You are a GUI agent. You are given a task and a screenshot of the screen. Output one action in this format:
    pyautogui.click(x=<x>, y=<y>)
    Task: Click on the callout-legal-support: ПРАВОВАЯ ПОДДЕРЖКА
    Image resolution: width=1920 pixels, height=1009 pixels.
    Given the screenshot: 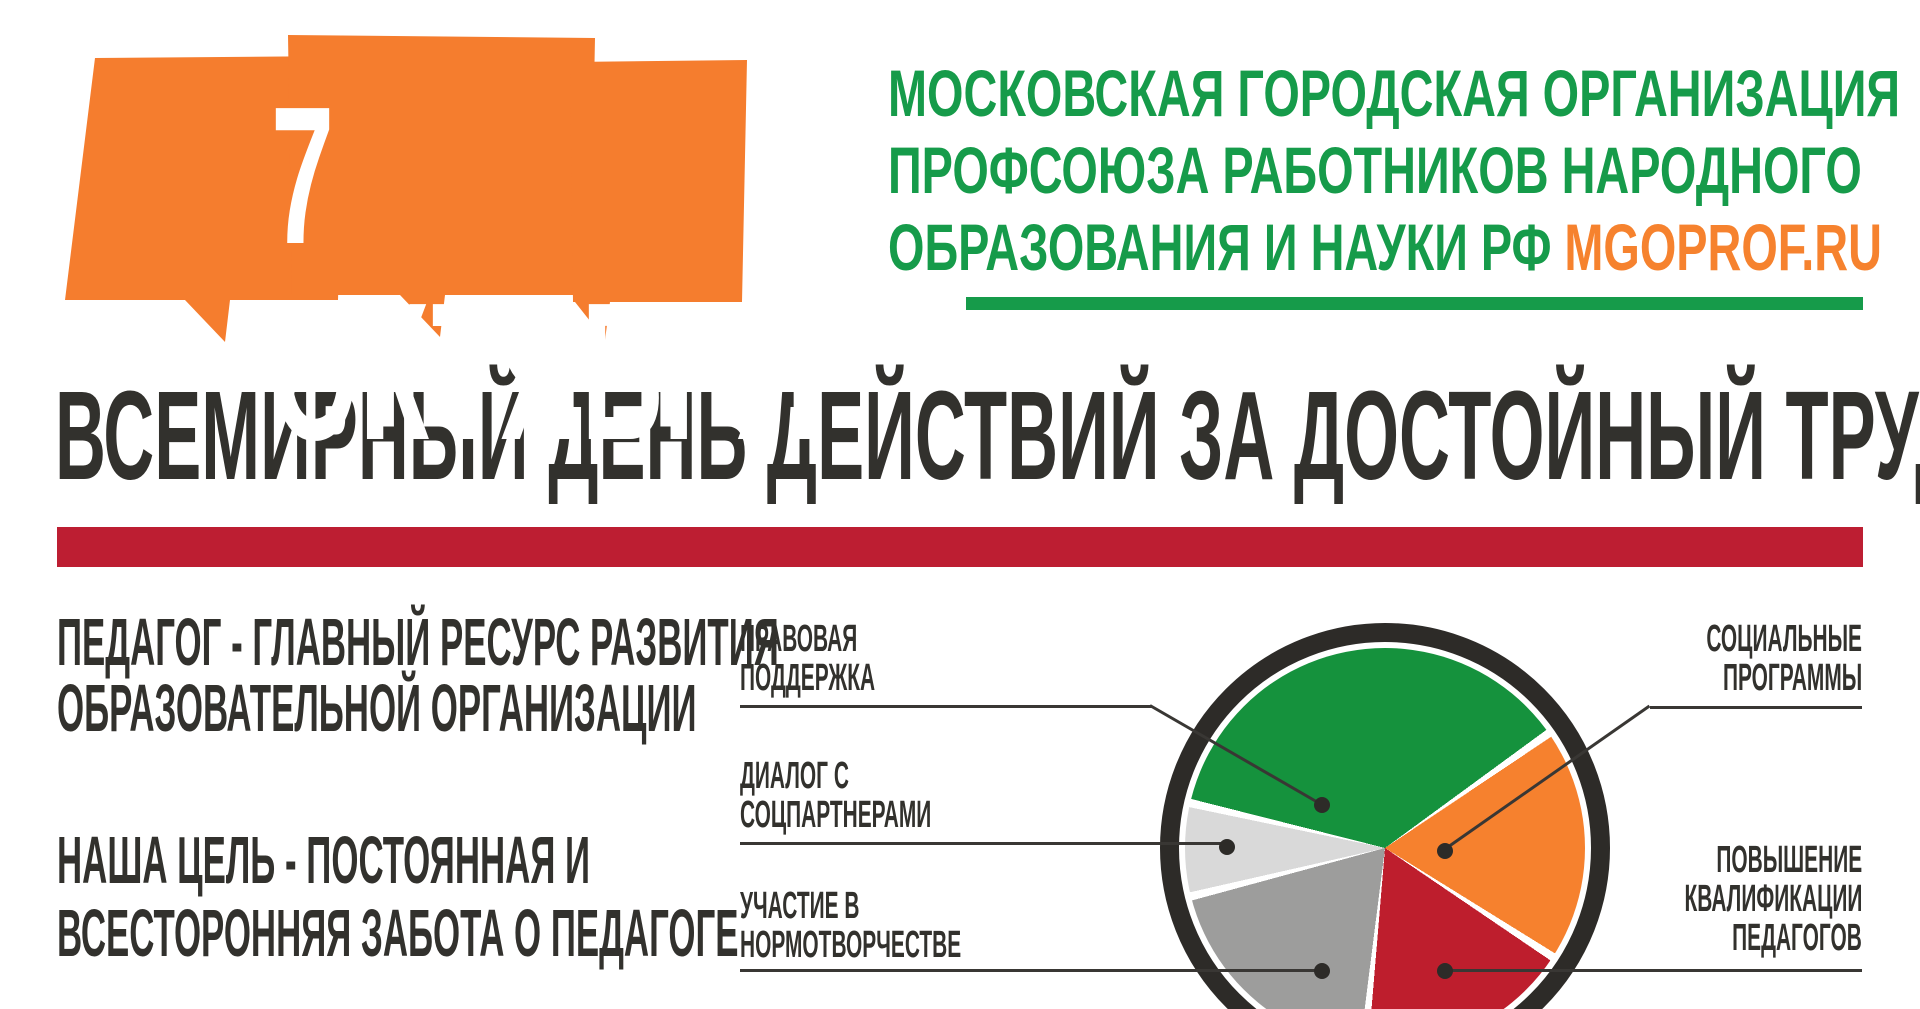 What is the action you would take?
    pyautogui.click(x=905, y=659)
    